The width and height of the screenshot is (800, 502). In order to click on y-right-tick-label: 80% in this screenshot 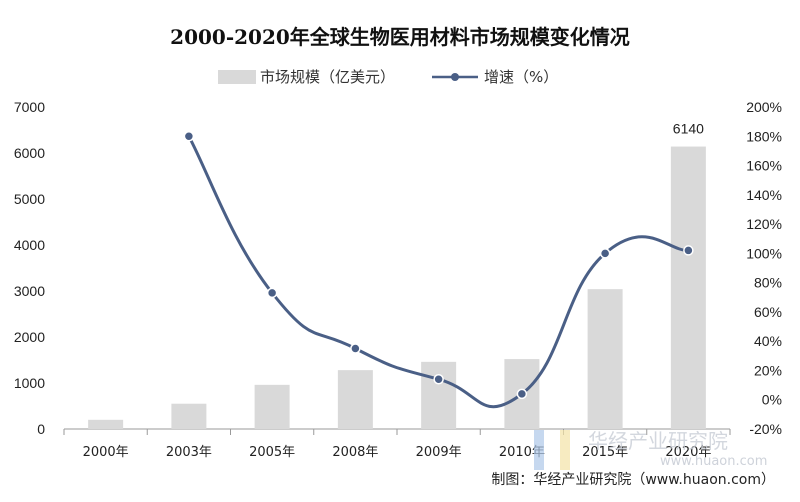, I will do `click(768, 283)`.